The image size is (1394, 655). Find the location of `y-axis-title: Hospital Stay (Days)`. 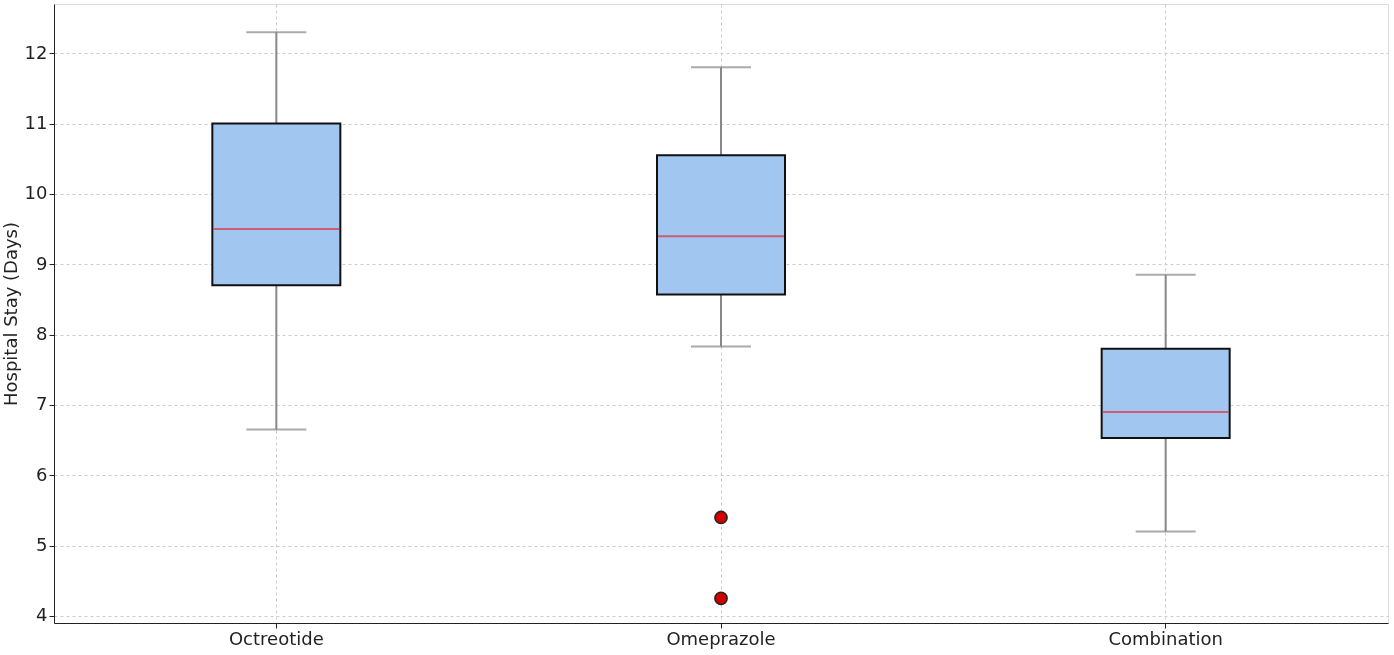

y-axis-title: Hospital Stay (Days) is located at coordinates (10, 314).